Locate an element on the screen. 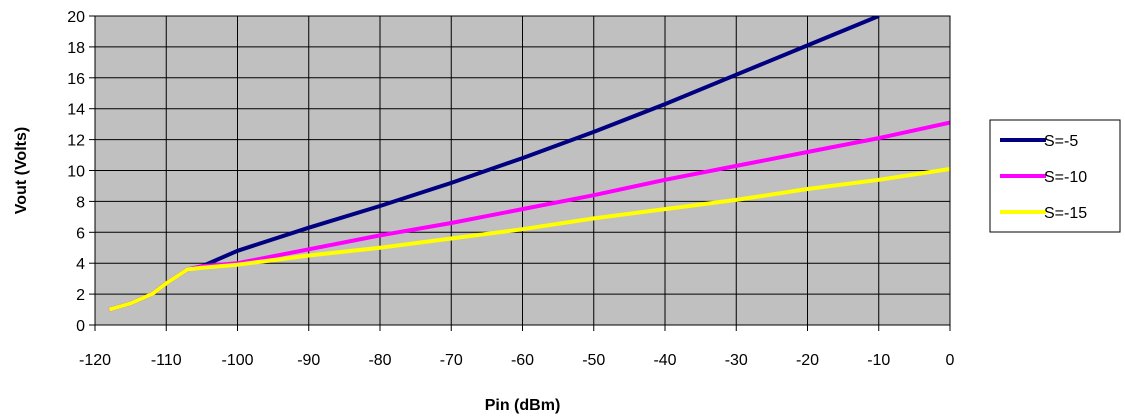  legend-label-3: S=-15 is located at coordinates (1065, 213).